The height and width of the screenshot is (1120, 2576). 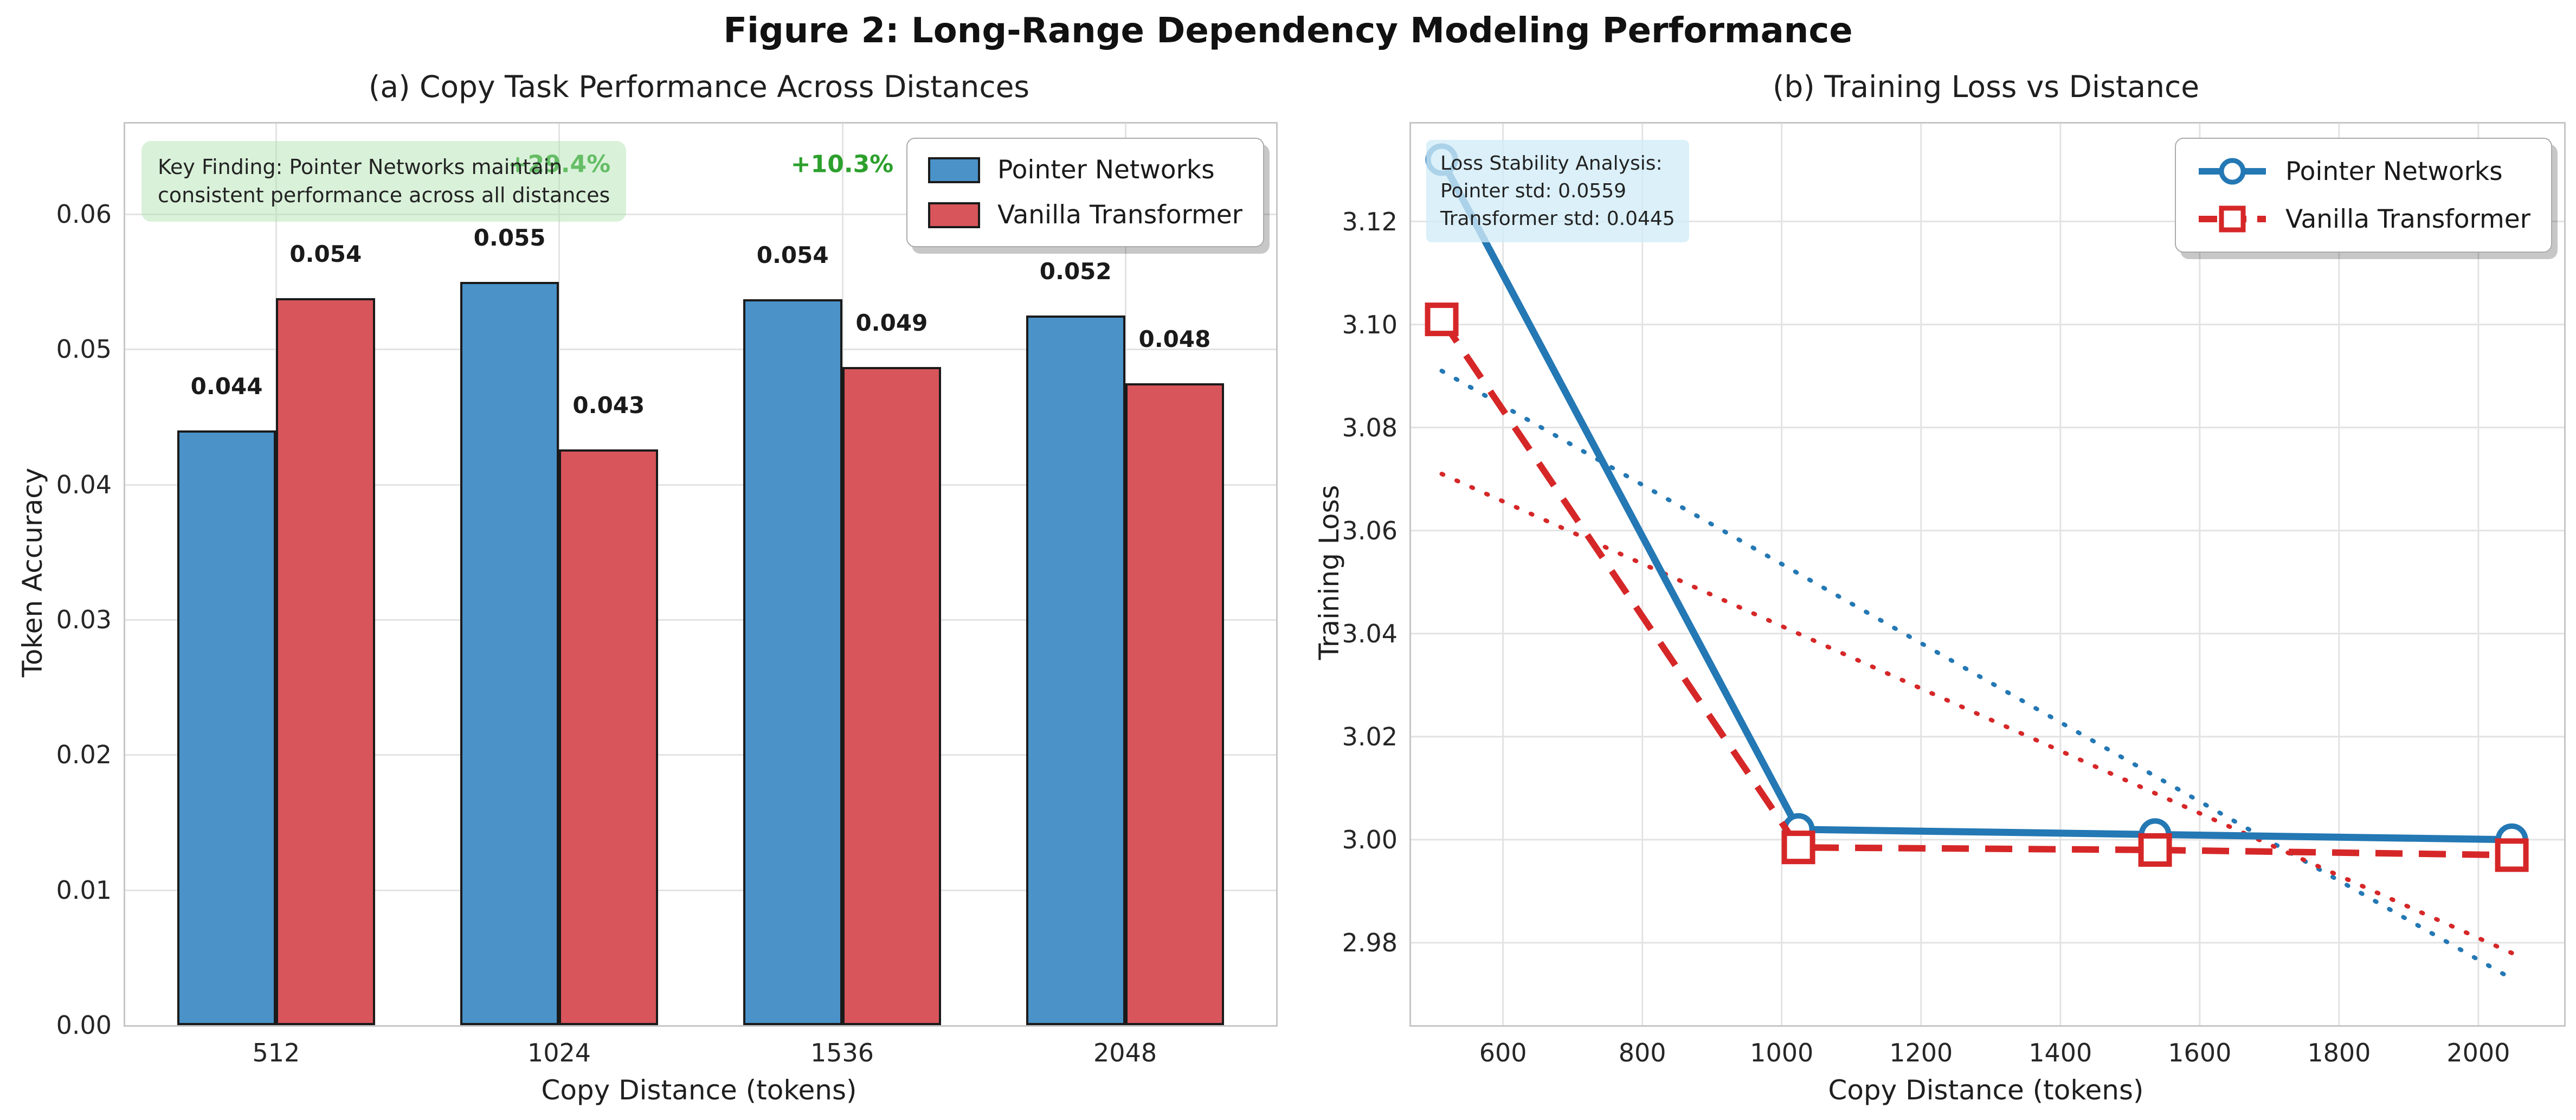 I want to click on y-tick-label: 0.02, so click(x=84, y=755).